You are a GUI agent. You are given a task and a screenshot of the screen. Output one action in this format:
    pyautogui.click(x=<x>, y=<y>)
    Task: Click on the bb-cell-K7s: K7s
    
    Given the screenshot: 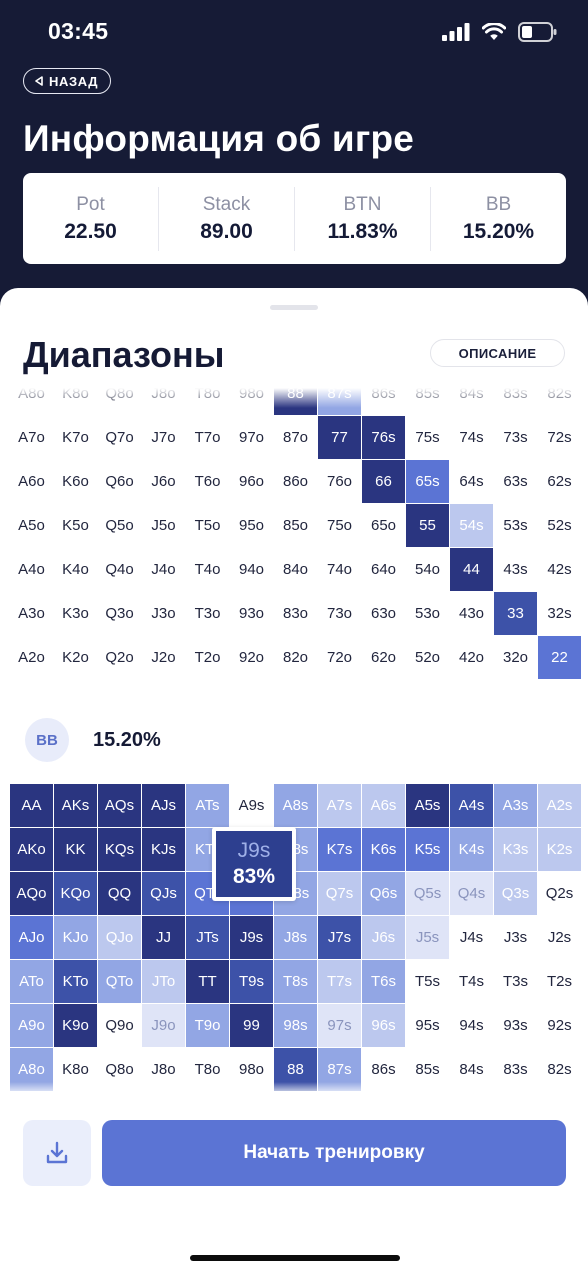 What is the action you would take?
    pyautogui.click(x=339, y=849)
    